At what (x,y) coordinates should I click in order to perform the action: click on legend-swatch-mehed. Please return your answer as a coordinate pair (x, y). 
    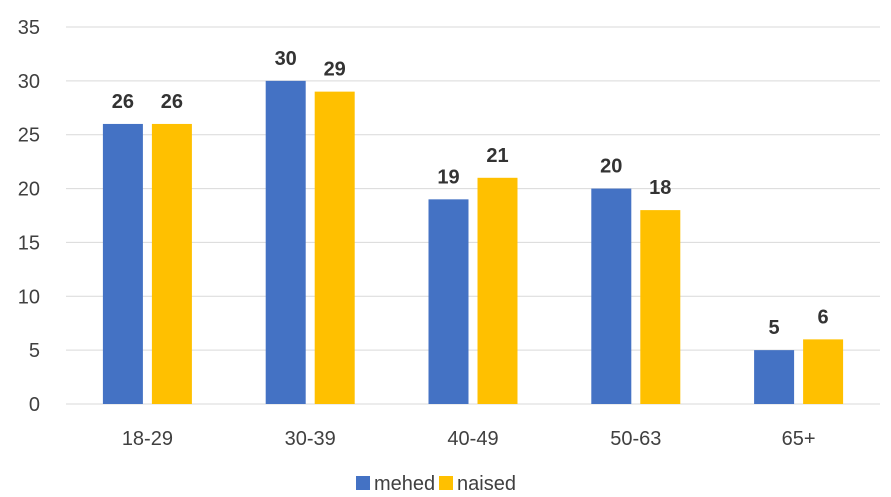
    Looking at the image, I should click on (363, 483).